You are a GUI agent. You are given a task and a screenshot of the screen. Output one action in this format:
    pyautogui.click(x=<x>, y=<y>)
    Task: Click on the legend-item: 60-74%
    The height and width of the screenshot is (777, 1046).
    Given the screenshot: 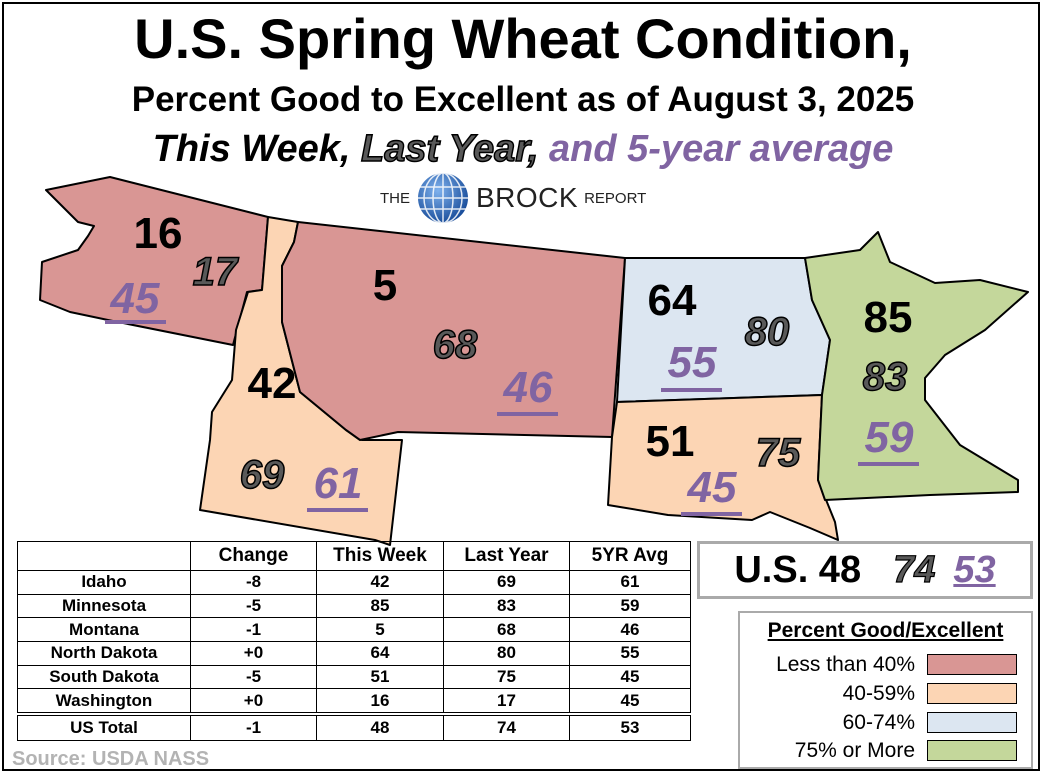 What is the action you would take?
    pyautogui.click(x=885, y=722)
    